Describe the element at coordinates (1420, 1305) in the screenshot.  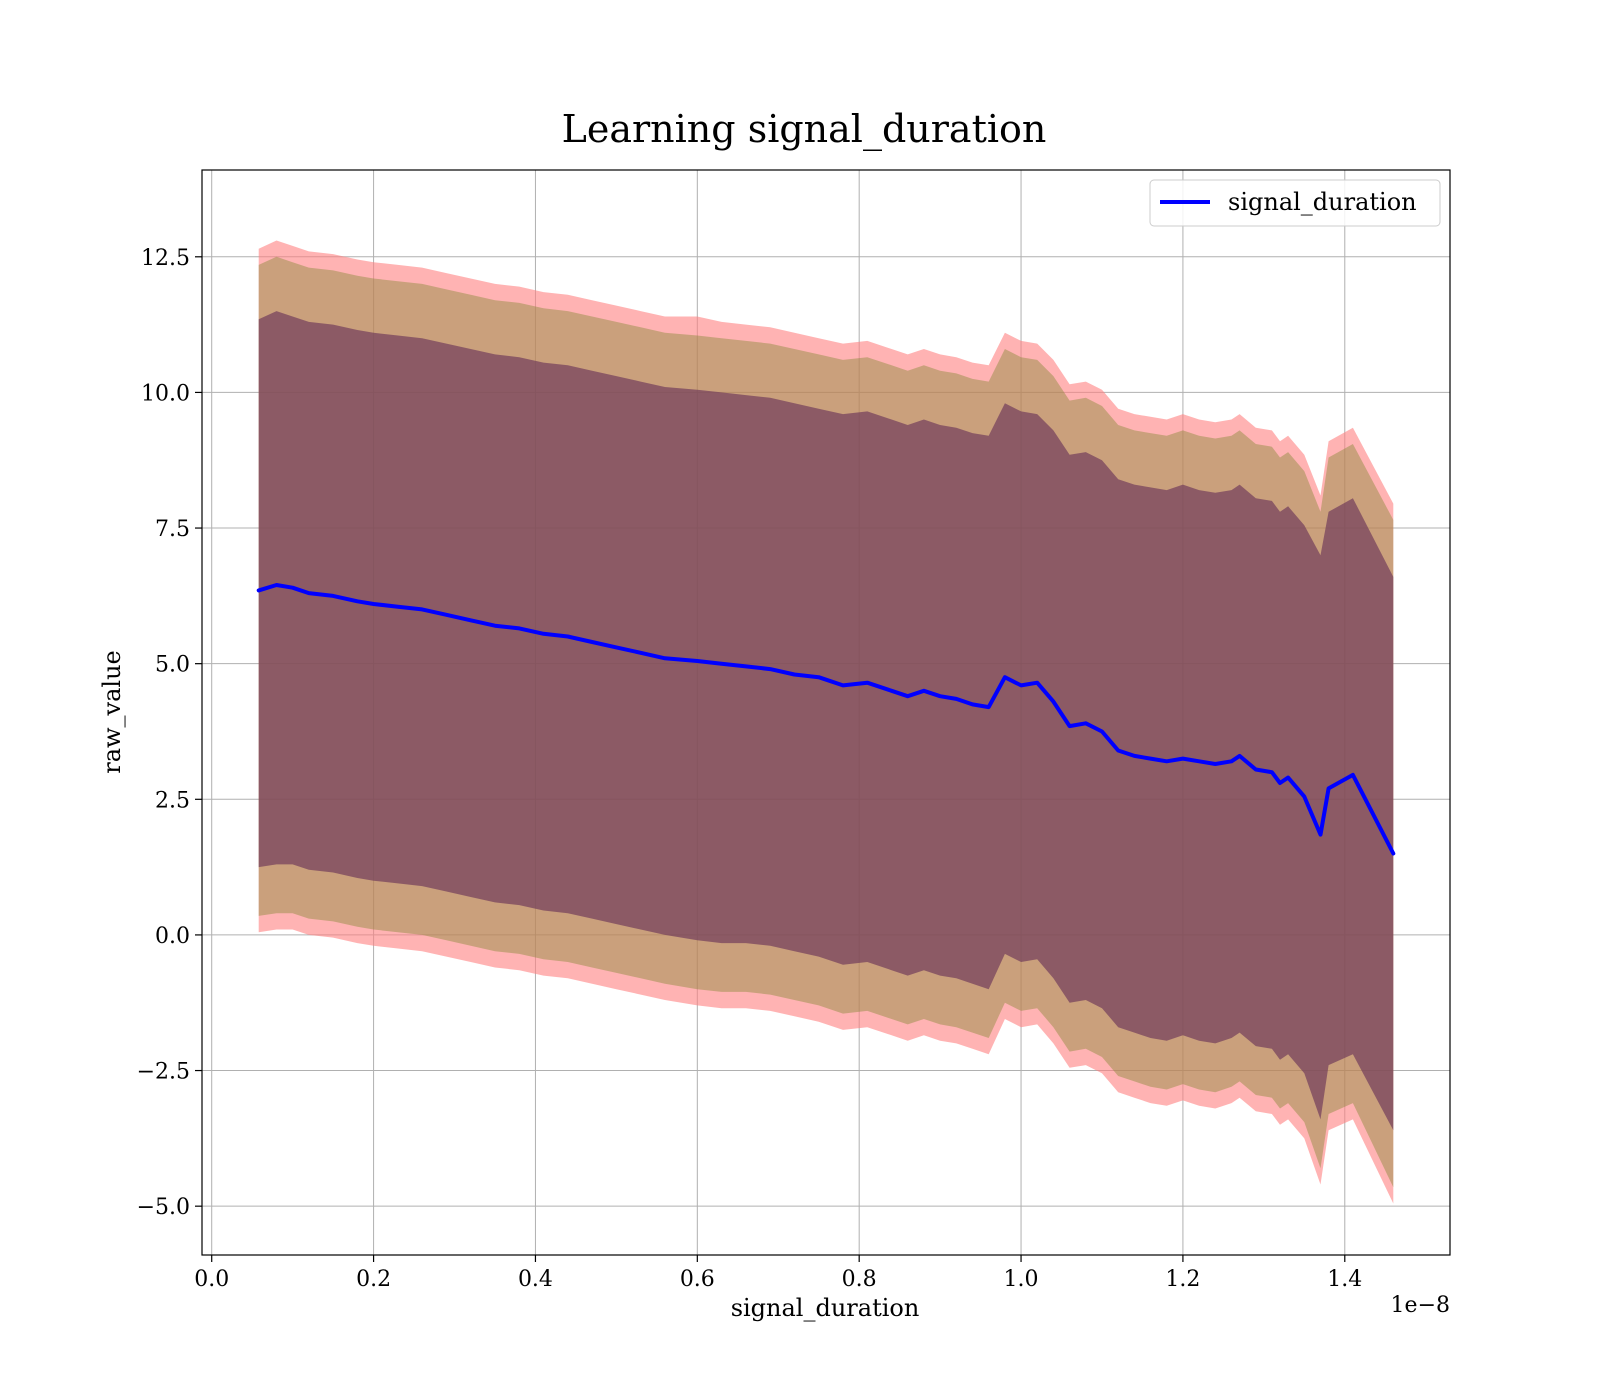
I see `x-axis-offset-label: 1e−8` at that location.